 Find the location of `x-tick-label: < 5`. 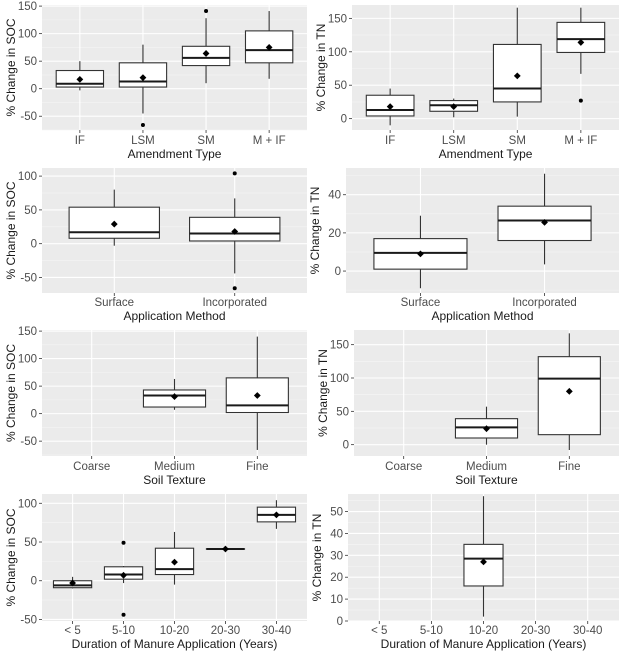

x-tick-label: < 5 is located at coordinates (72, 631).